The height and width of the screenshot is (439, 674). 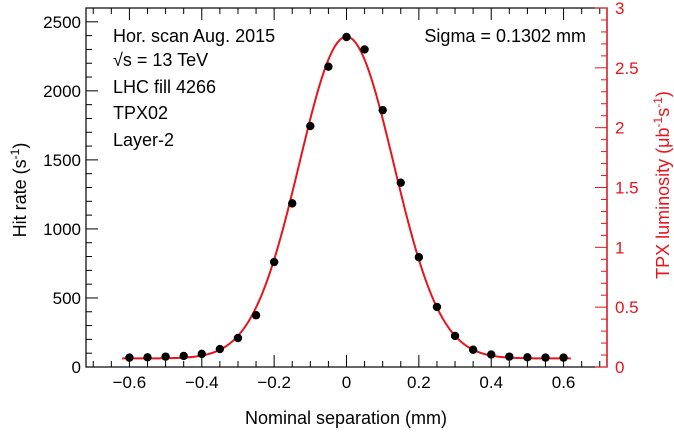 What do you see at coordinates (130, 382) in the screenshot?
I see `x-tick-label: −0.6` at bounding box center [130, 382].